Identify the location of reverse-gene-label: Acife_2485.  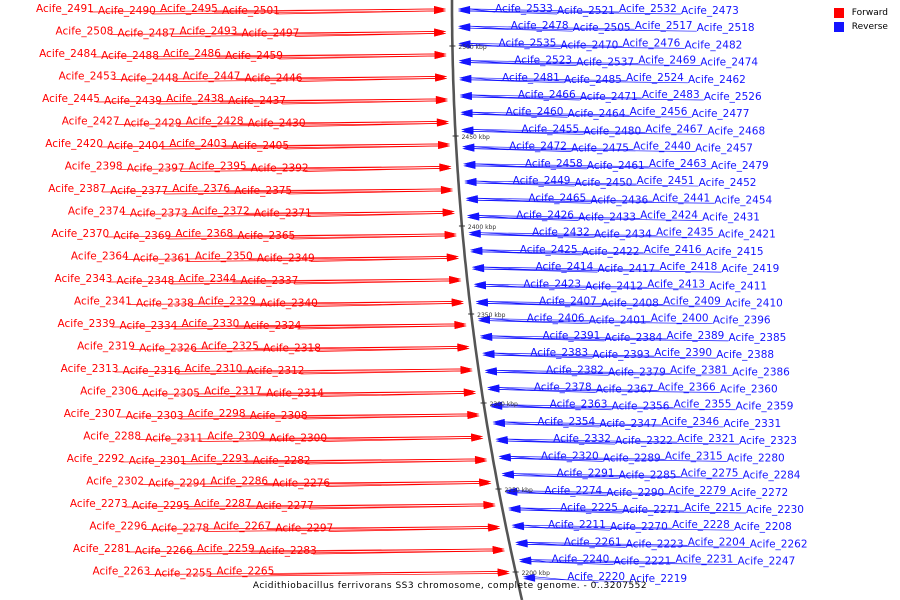
(593, 80).